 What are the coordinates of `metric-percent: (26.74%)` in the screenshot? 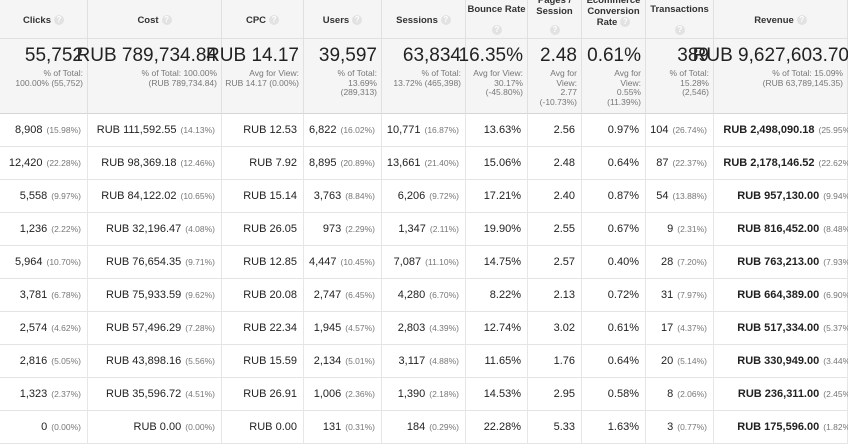 It's located at (690, 130).